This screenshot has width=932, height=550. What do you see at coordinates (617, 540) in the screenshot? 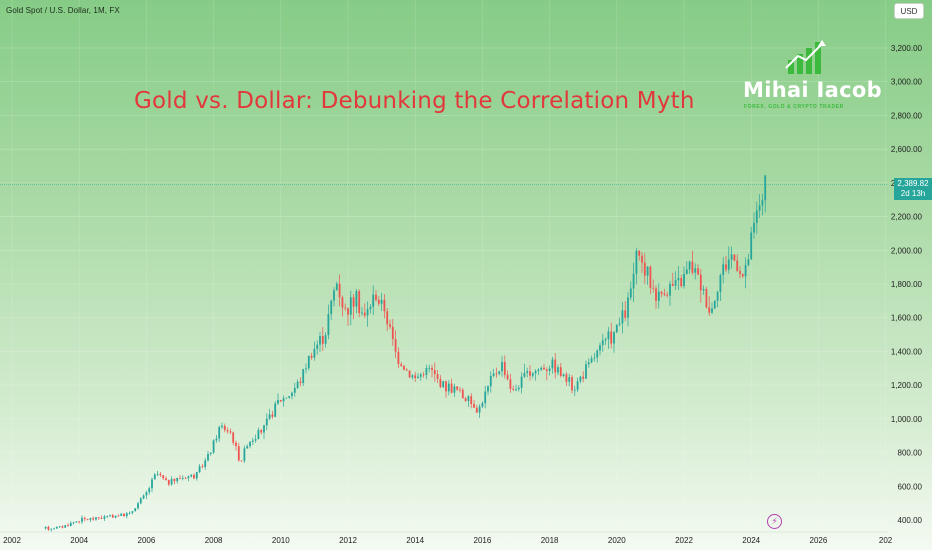
I see `x-tick-label: 2020` at bounding box center [617, 540].